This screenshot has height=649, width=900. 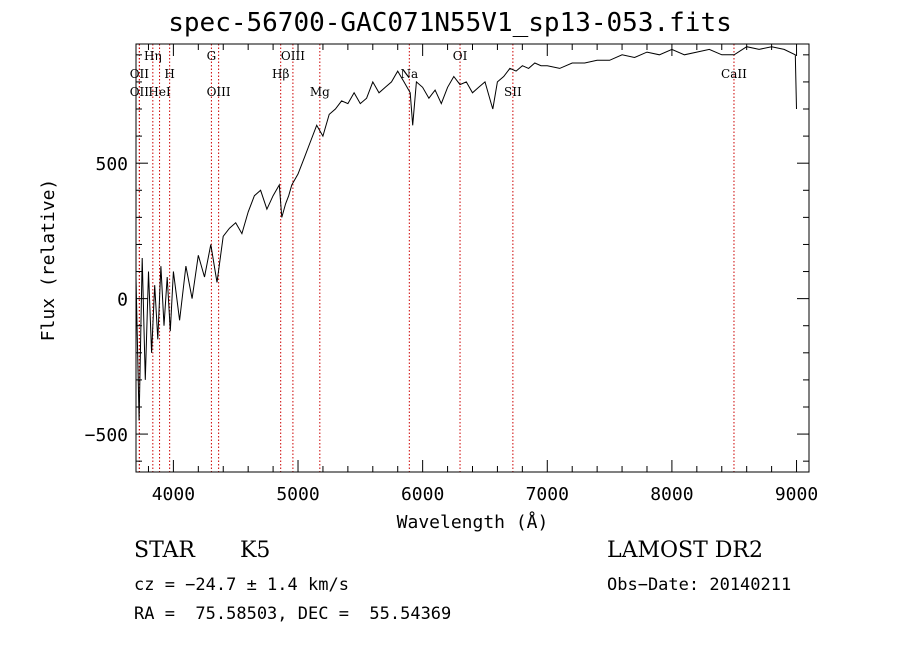 What do you see at coordinates (241, 585) in the screenshot?
I see `redshift-label: cz = −24.7 ± 1.4 km/s` at bounding box center [241, 585].